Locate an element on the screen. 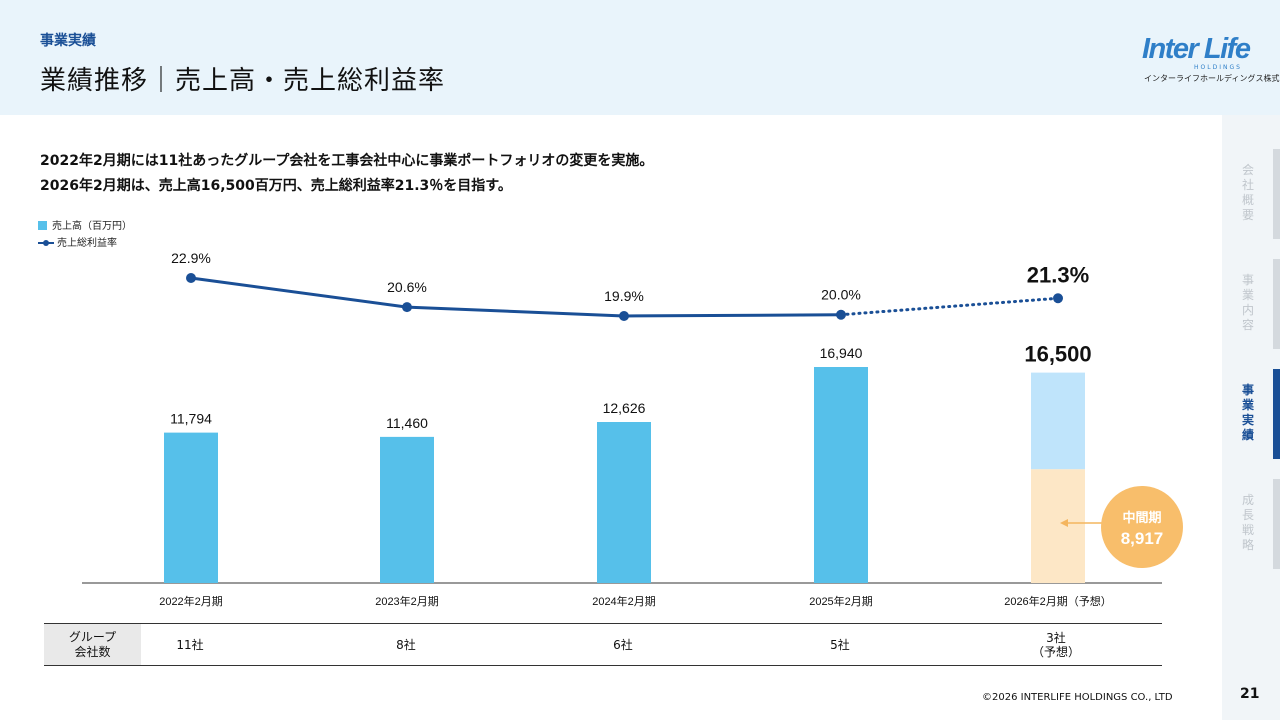 Image resolution: width=1280 pixels, height=720 pixels. table-header-group-count: グループ 会社数 is located at coordinates (92, 644).